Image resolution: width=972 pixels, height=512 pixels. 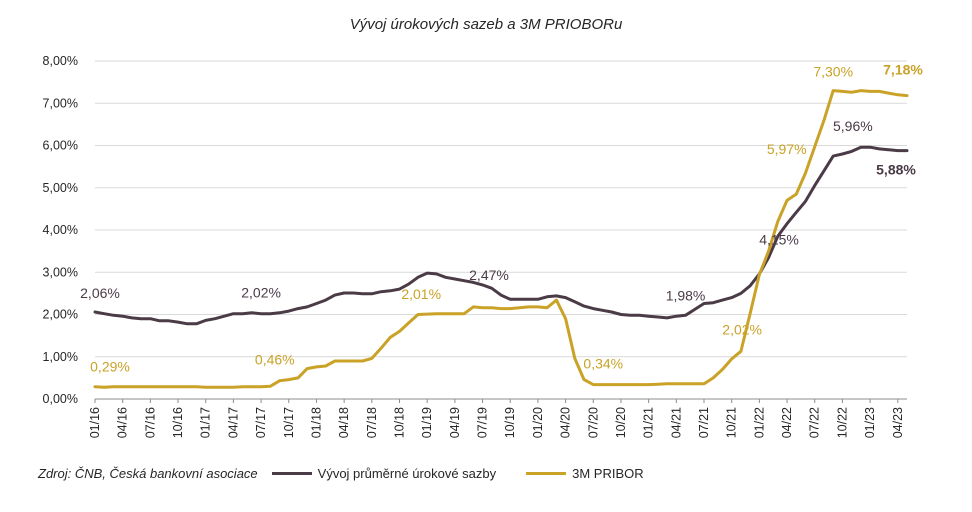 I want to click on legend-swatch-pribor, so click(x=546, y=473).